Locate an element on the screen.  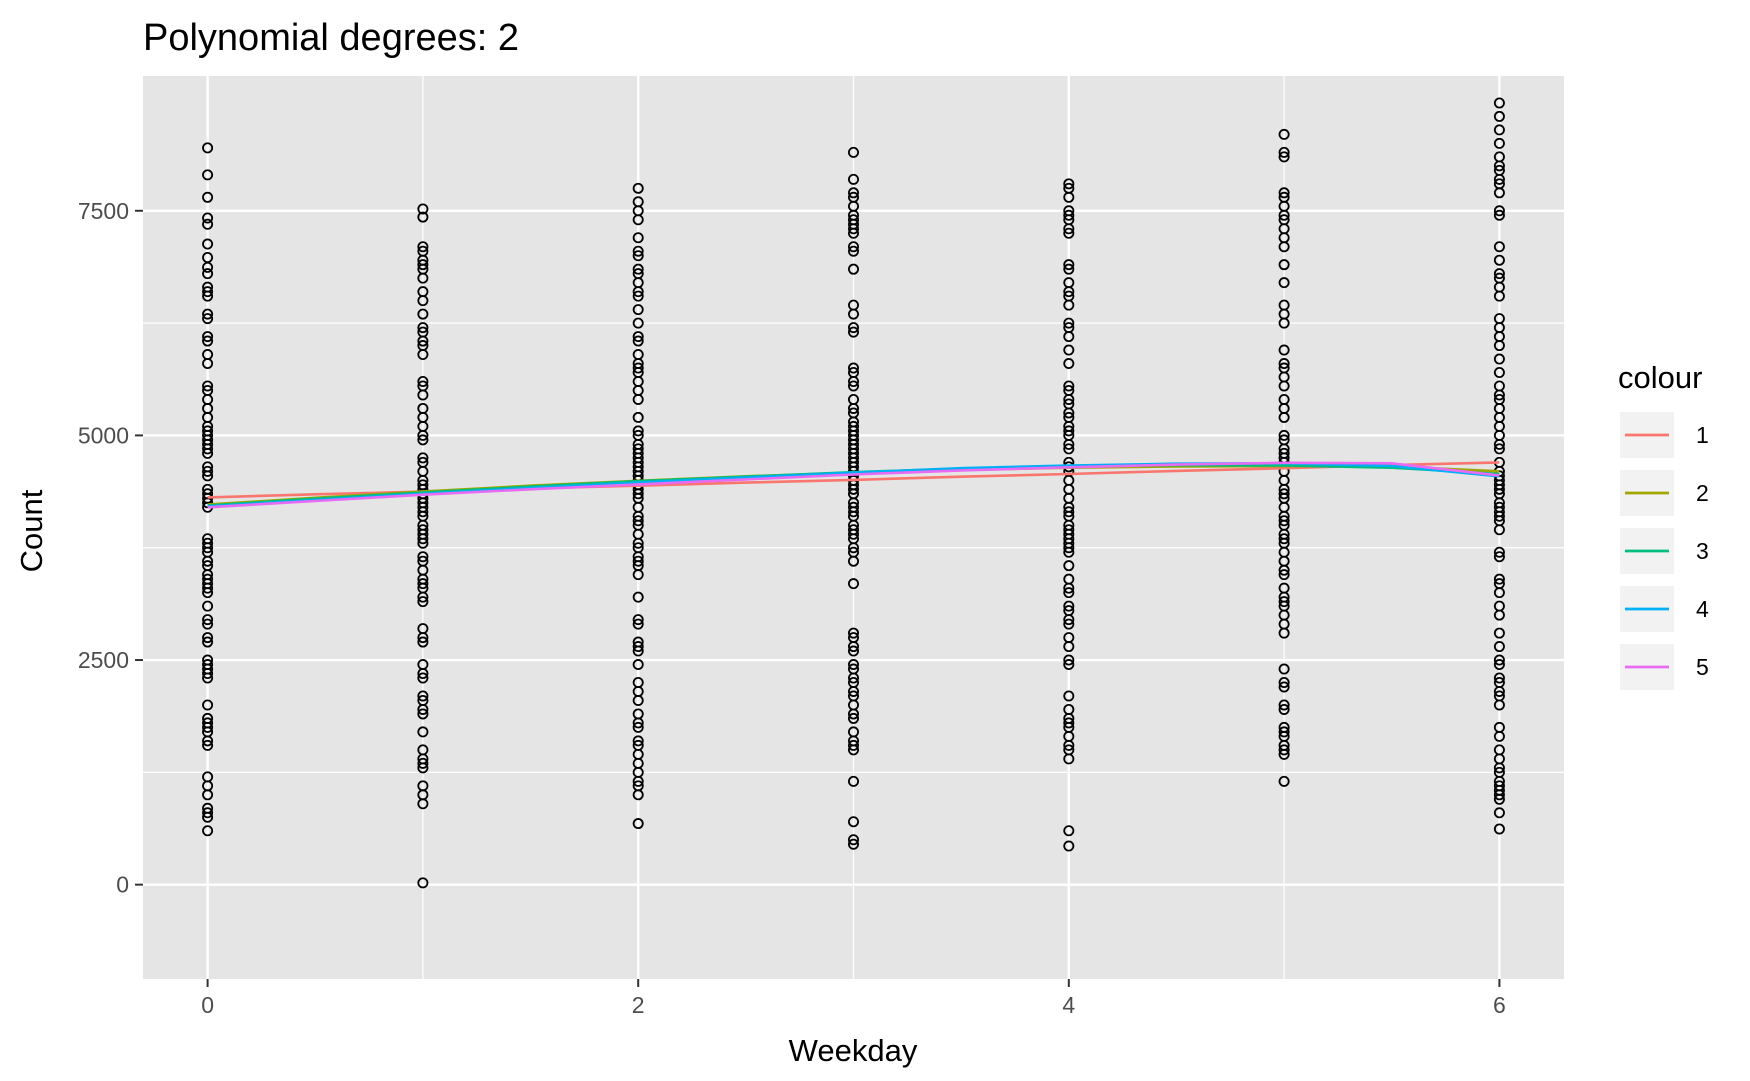
legend-label: 3 is located at coordinates (1702, 551).